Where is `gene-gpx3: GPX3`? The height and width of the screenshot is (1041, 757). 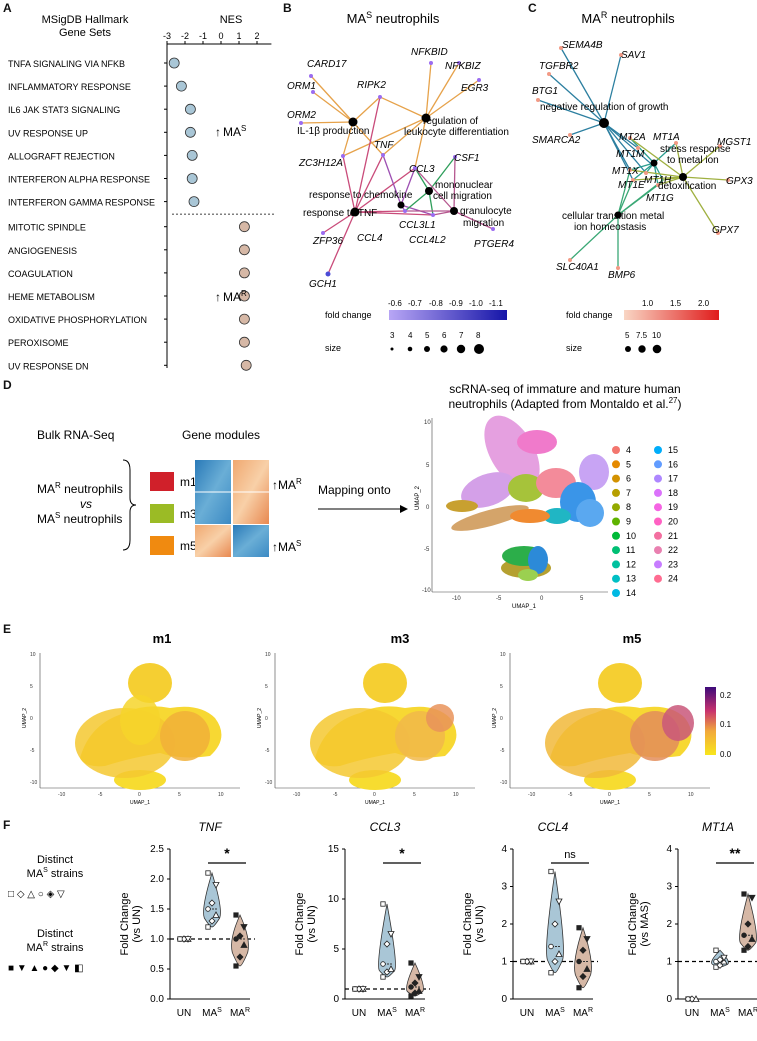
gene-gpx3: GPX3 is located at coordinates (739, 181).